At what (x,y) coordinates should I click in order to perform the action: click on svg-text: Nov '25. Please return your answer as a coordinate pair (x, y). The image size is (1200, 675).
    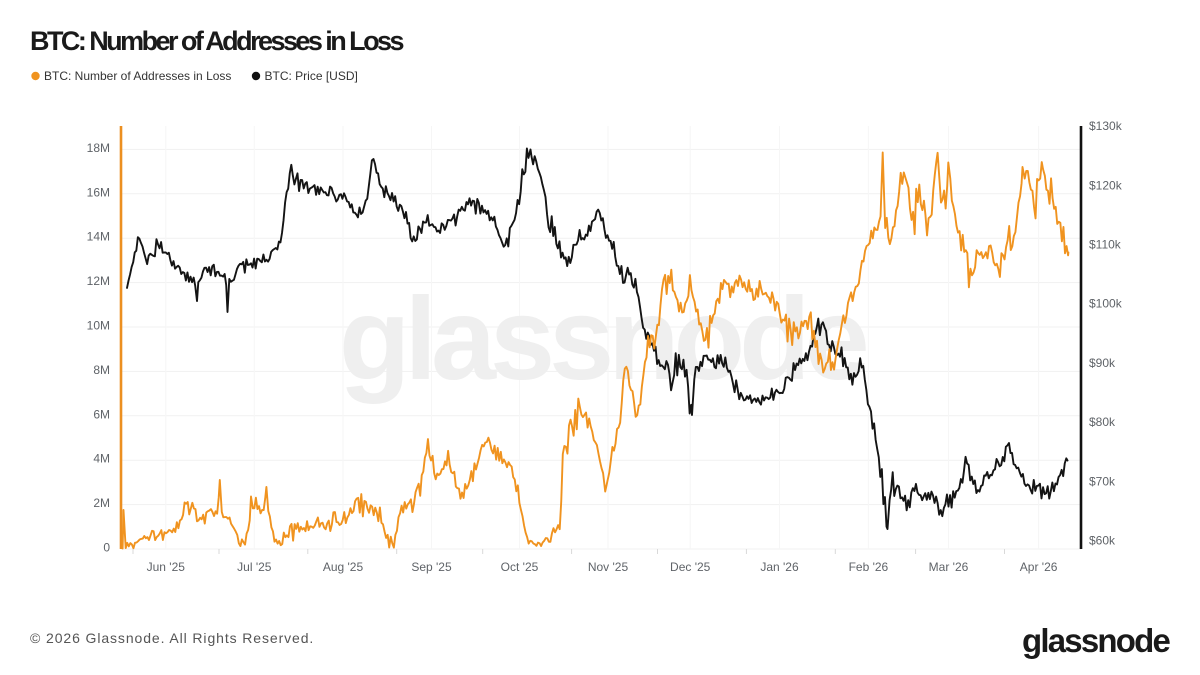
    Looking at the image, I should click on (608, 567).